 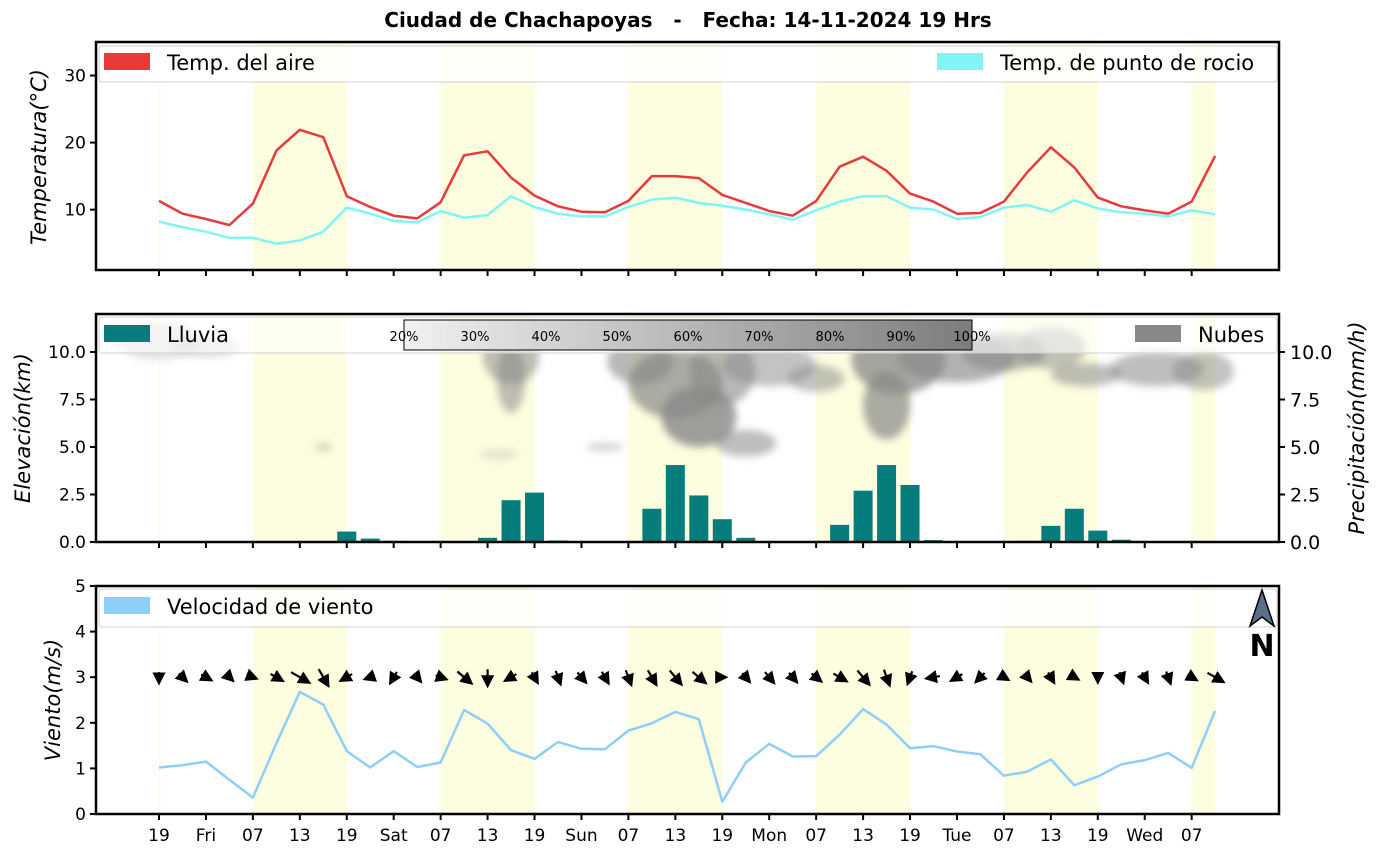 What do you see at coordinates (759, 337) in the screenshot?
I see `colorbar-label: 70%` at bounding box center [759, 337].